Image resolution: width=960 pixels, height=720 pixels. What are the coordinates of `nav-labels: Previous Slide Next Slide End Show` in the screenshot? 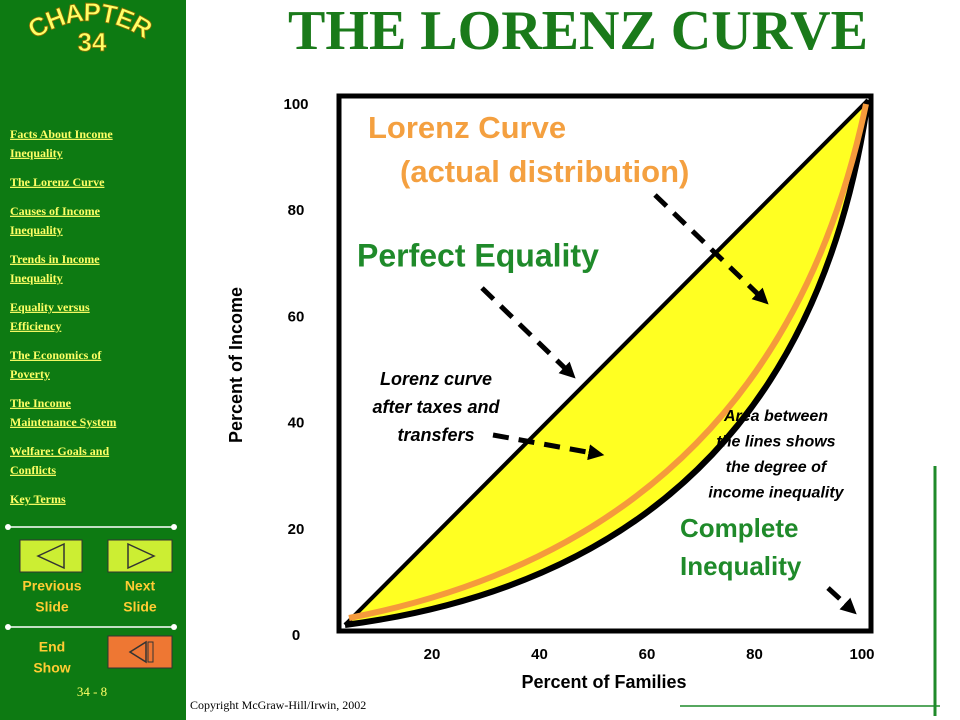 It's located at (89, 627).